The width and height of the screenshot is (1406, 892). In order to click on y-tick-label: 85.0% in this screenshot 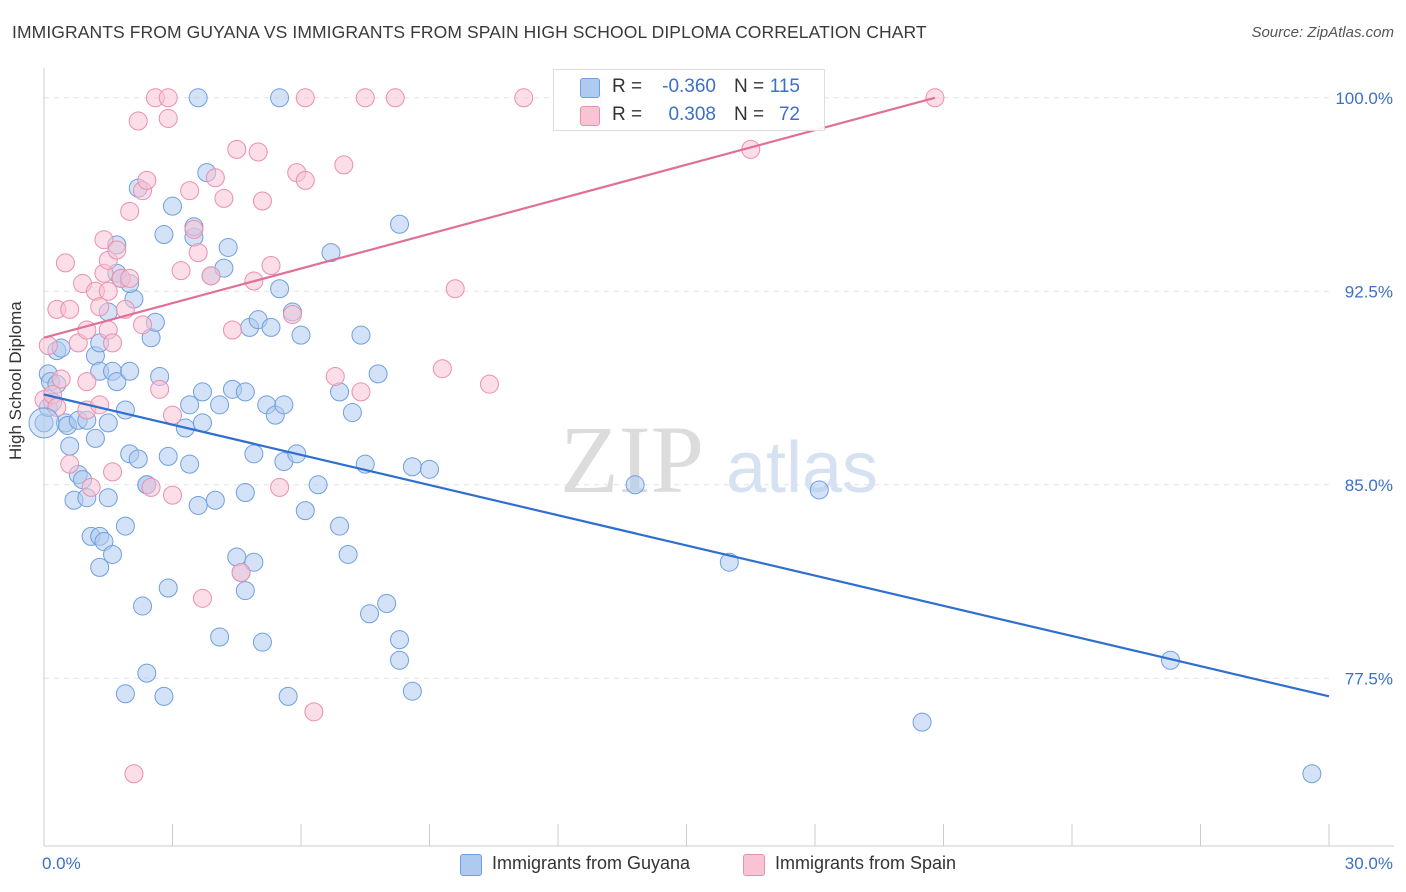, I will do `click(1369, 485)`.